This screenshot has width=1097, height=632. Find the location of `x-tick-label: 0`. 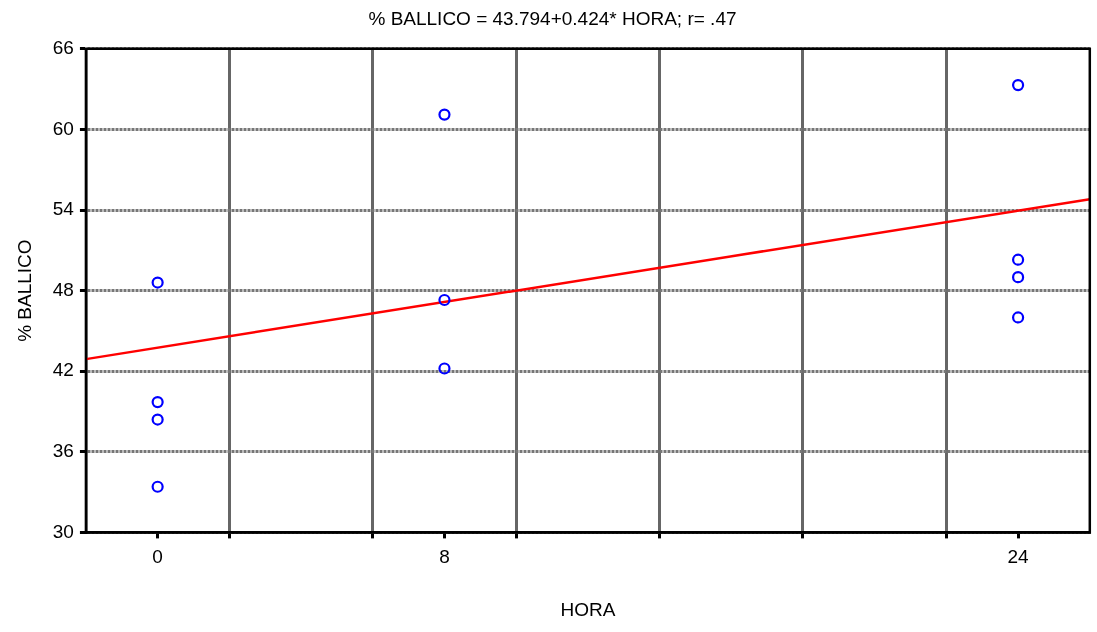

x-tick-label: 0 is located at coordinates (157, 557).